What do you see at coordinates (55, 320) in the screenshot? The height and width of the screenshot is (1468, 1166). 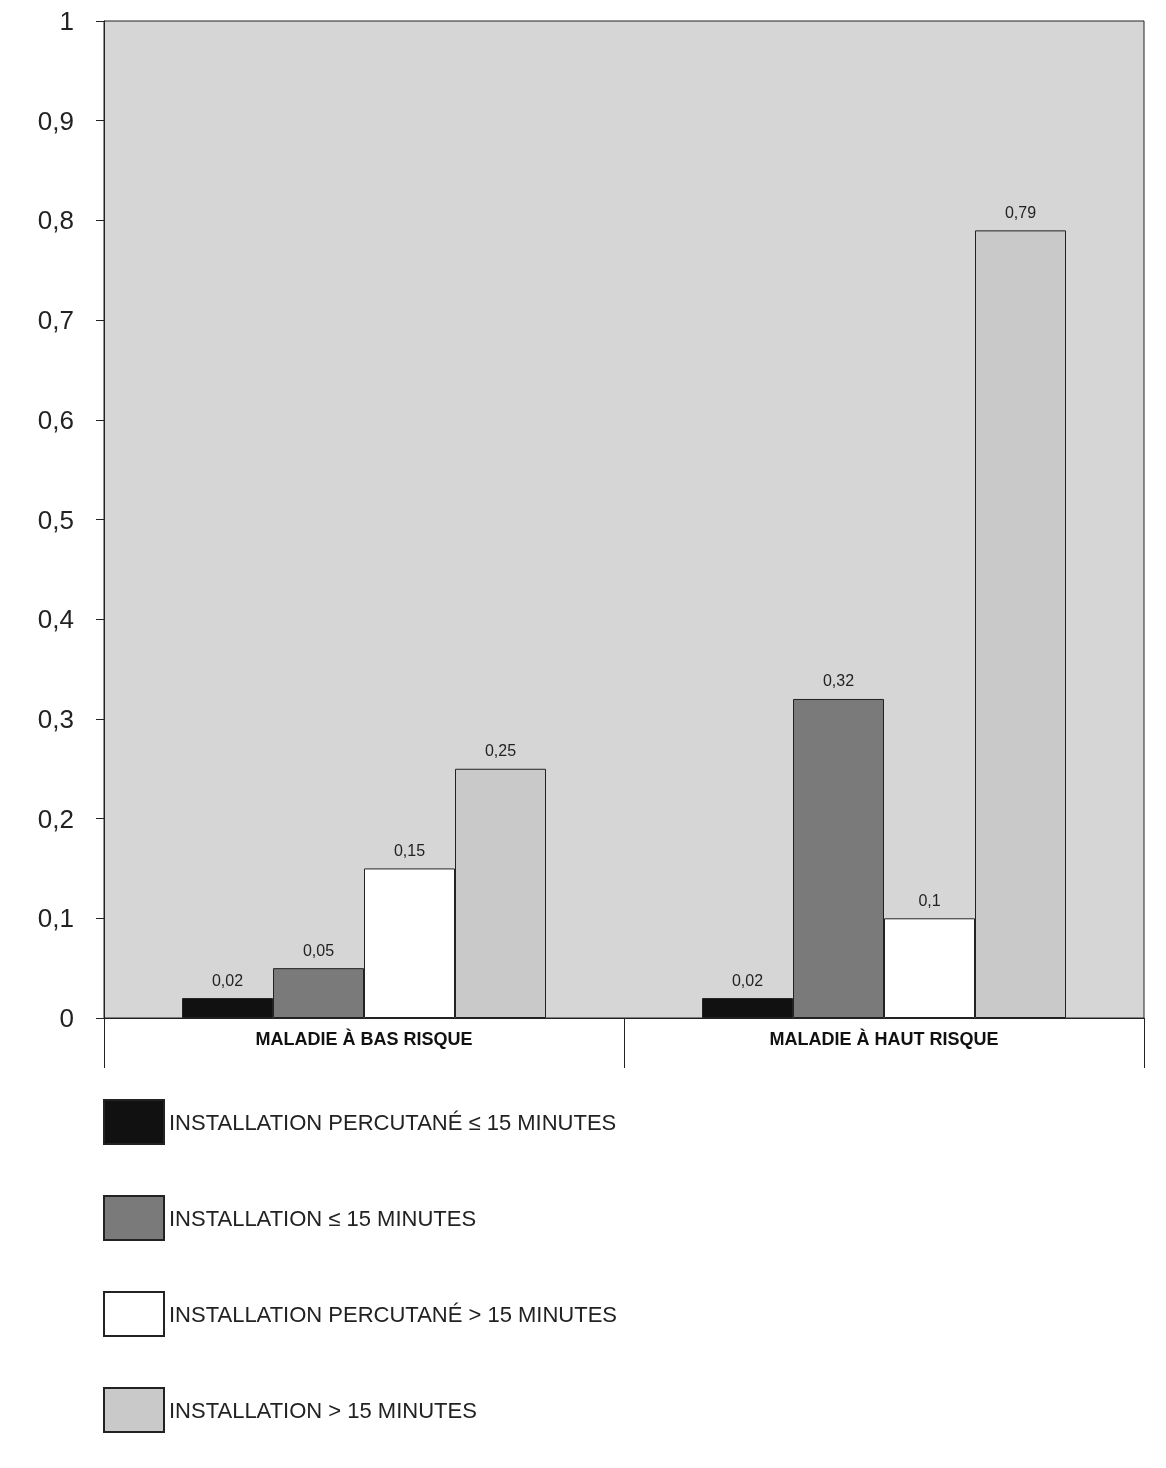 I see `y-tick-label: 0,7` at bounding box center [55, 320].